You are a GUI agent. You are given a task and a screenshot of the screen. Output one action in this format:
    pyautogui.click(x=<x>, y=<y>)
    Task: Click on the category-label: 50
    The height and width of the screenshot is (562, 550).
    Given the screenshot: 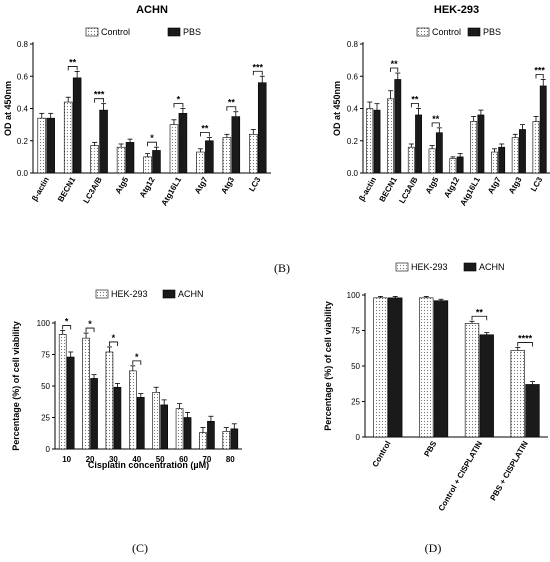 What is the action you would take?
    pyautogui.click(x=160, y=459)
    